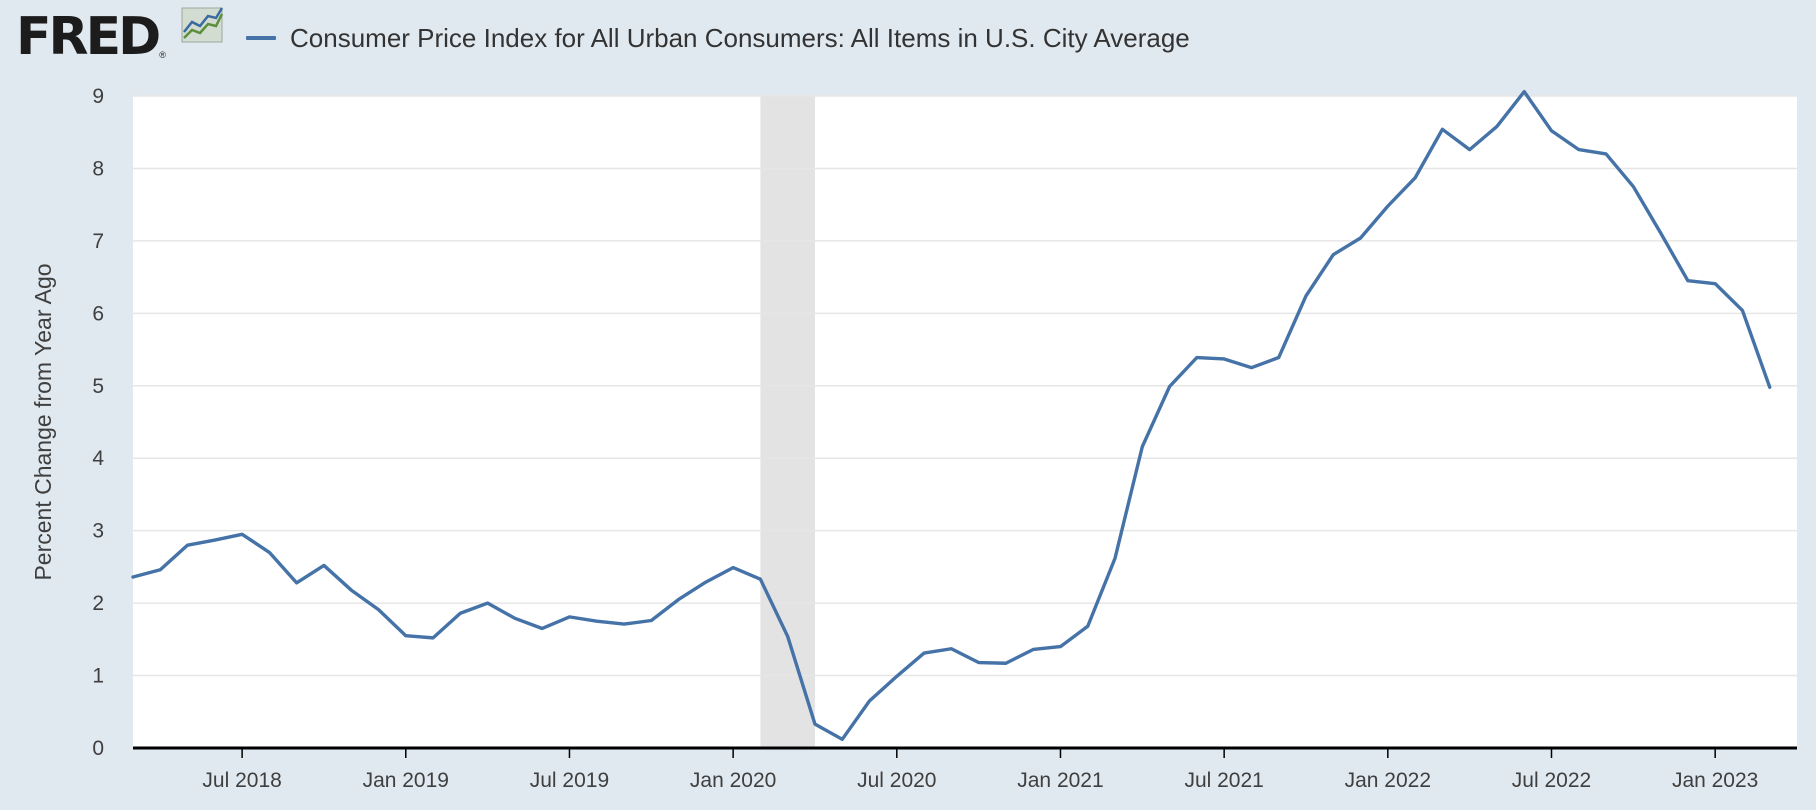 This screenshot has height=810, width=1816. What do you see at coordinates (1060, 780) in the screenshot?
I see `x-tick-label: Jan 2021` at bounding box center [1060, 780].